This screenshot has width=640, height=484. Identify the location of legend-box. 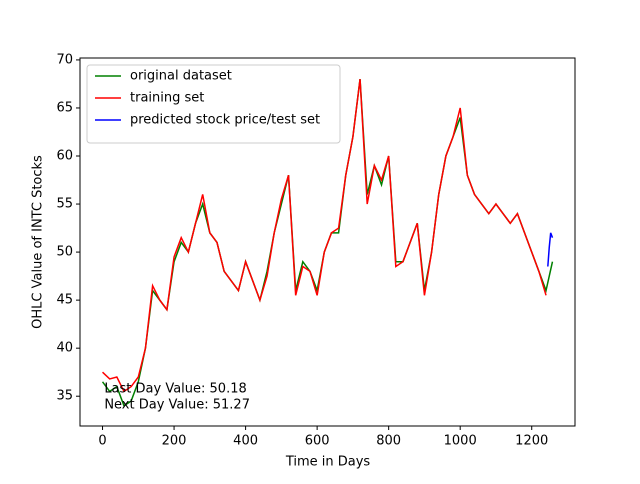
(213, 104).